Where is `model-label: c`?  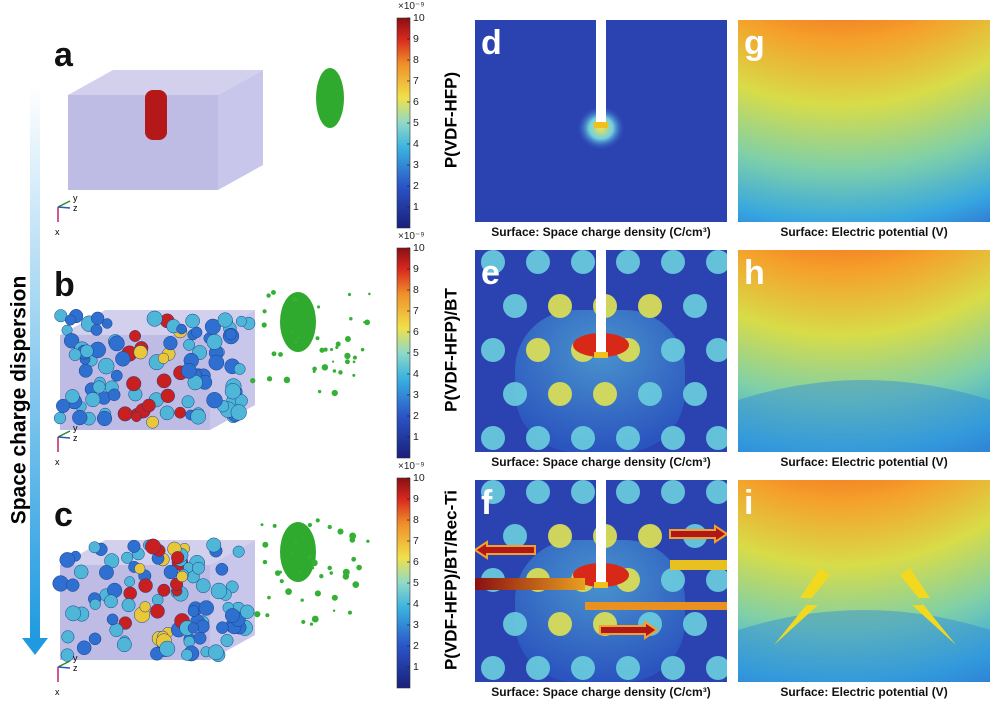 model-label: c is located at coordinates (63, 515).